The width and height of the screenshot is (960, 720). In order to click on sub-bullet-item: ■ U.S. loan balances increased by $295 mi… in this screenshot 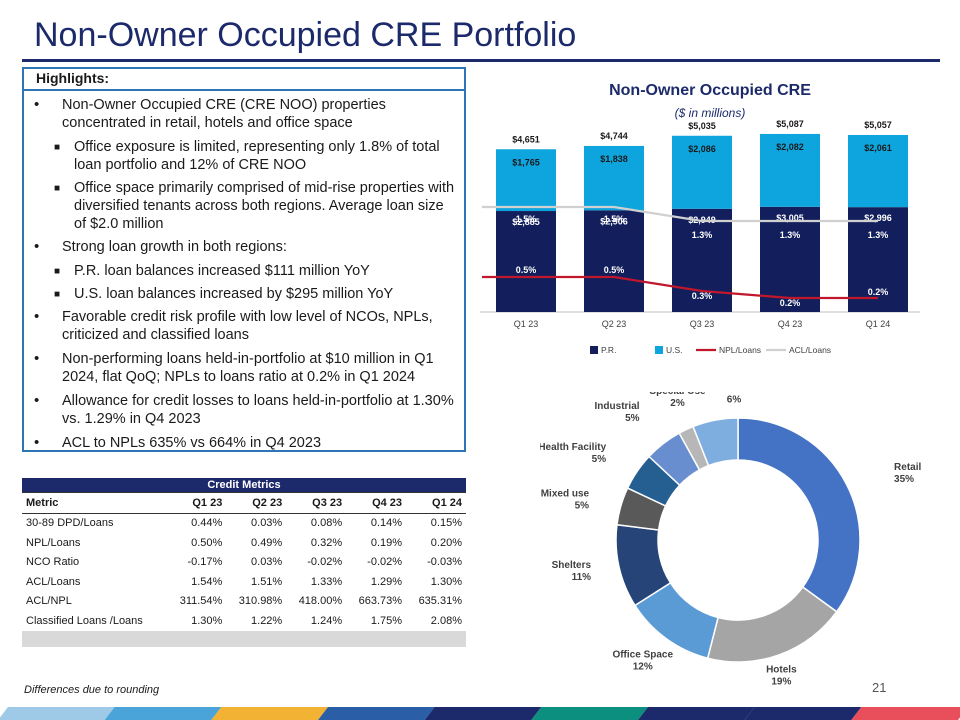, I will do `click(224, 294)`.